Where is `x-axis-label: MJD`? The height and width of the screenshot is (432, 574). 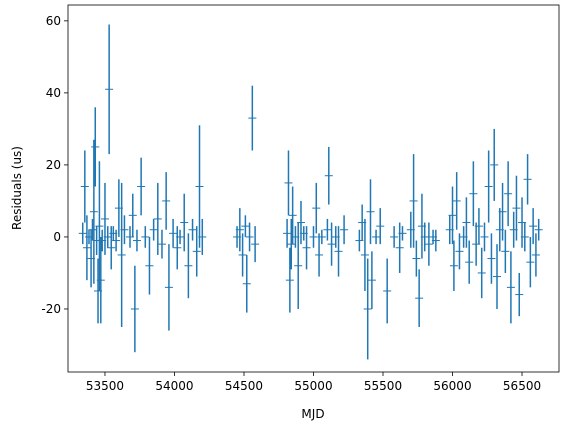
x-axis-label: MJD is located at coordinates (312, 414).